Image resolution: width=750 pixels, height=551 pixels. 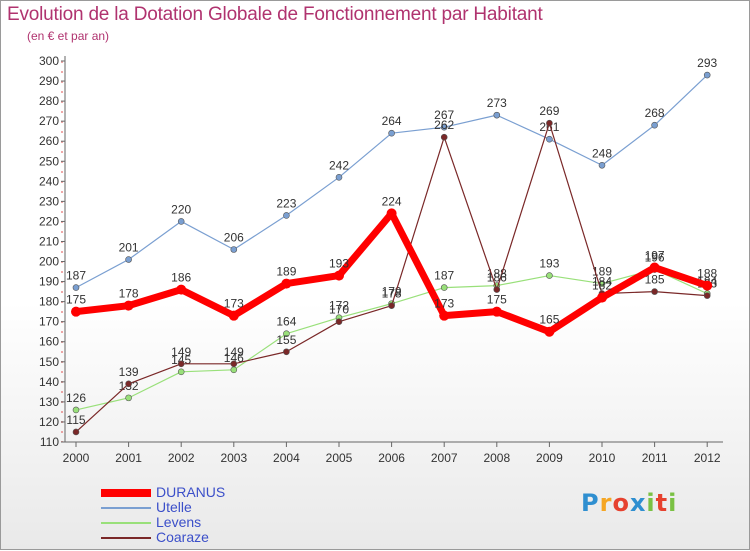 I want to click on data-label: 267, so click(x=444, y=115).